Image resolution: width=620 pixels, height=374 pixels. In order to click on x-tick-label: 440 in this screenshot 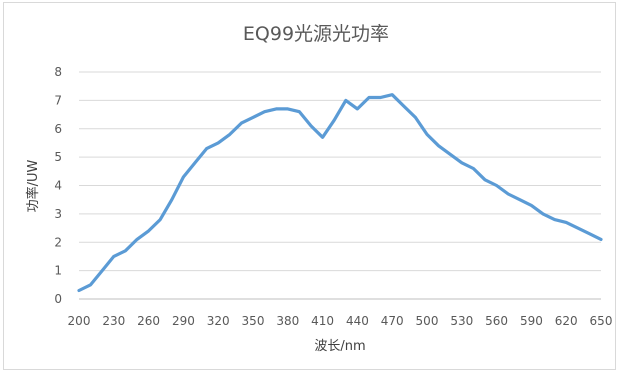, I will do `click(357, 321)`.